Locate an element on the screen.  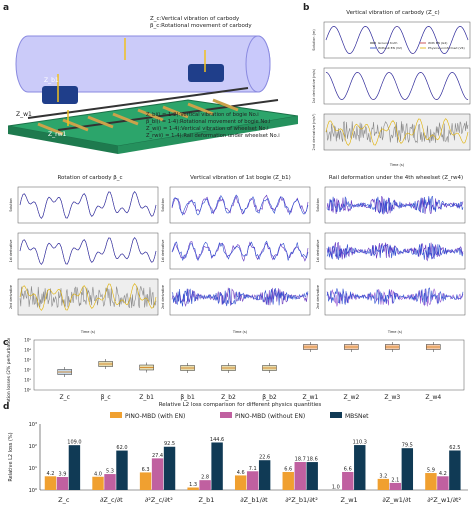
annotation-1: Z_c:Vertical vibration of carbody is located at coordinates (195, 19).